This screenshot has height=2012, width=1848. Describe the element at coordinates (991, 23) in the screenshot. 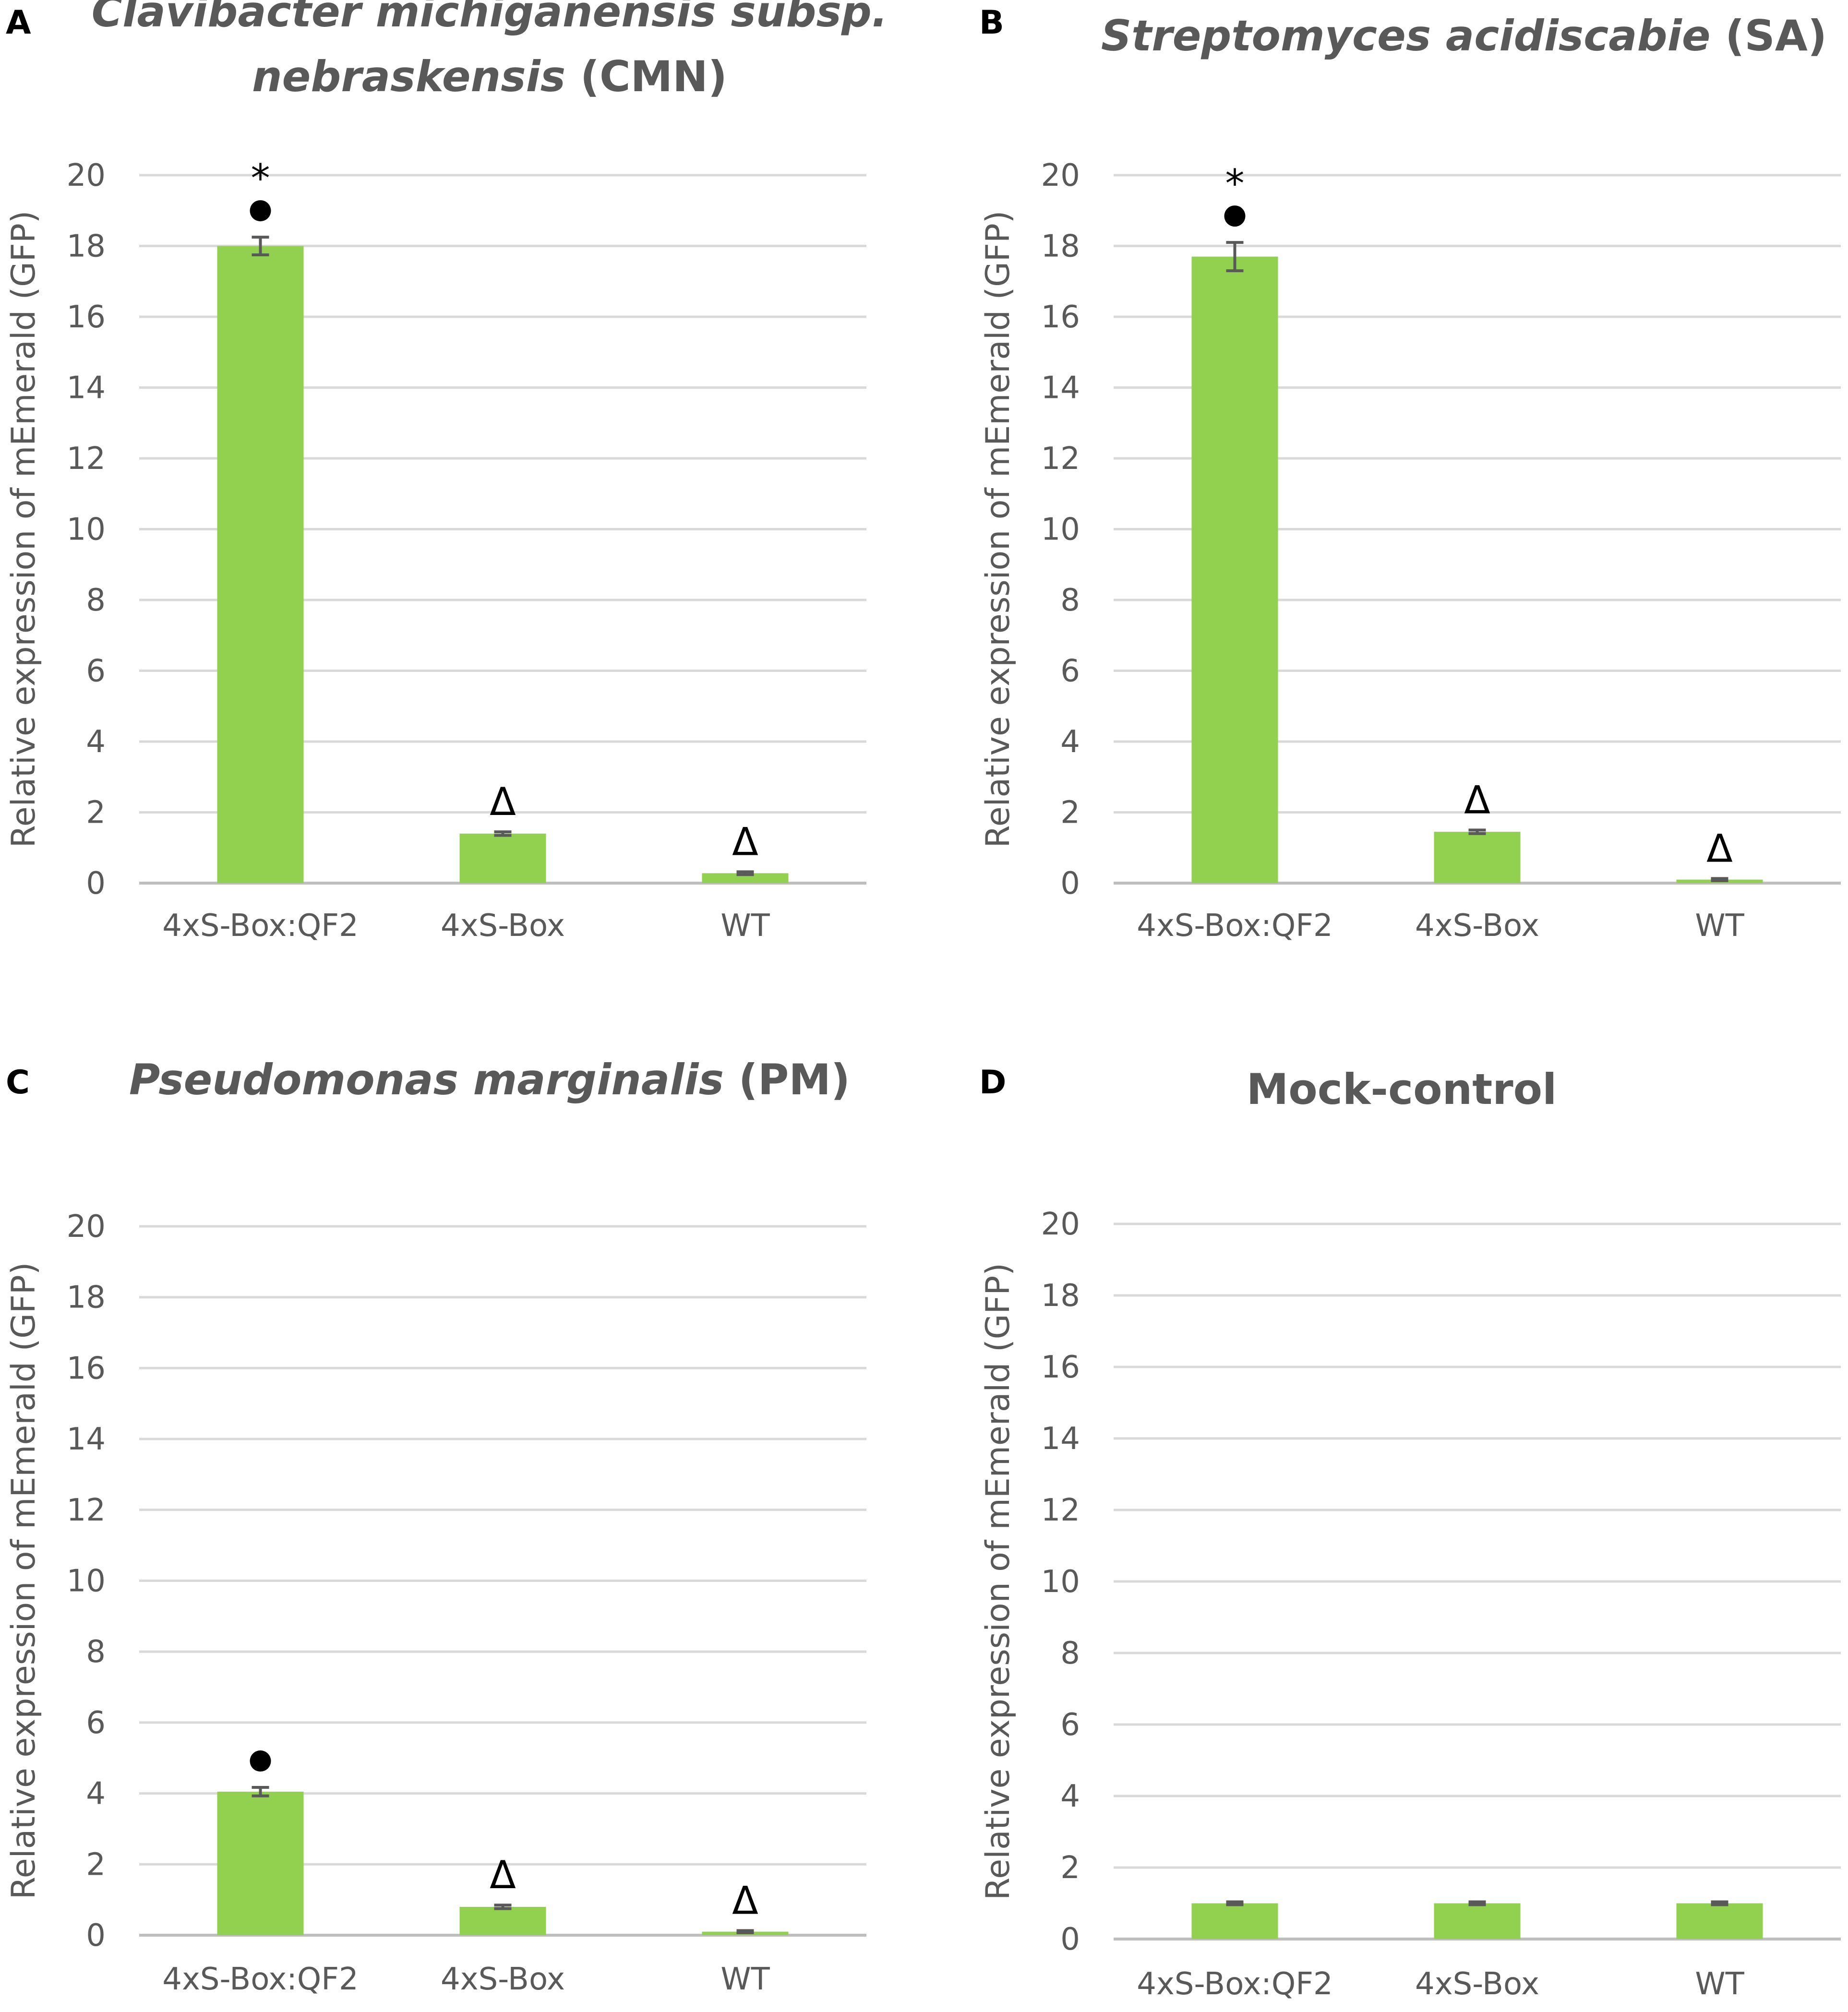

I see `panel-label: B` at that location.